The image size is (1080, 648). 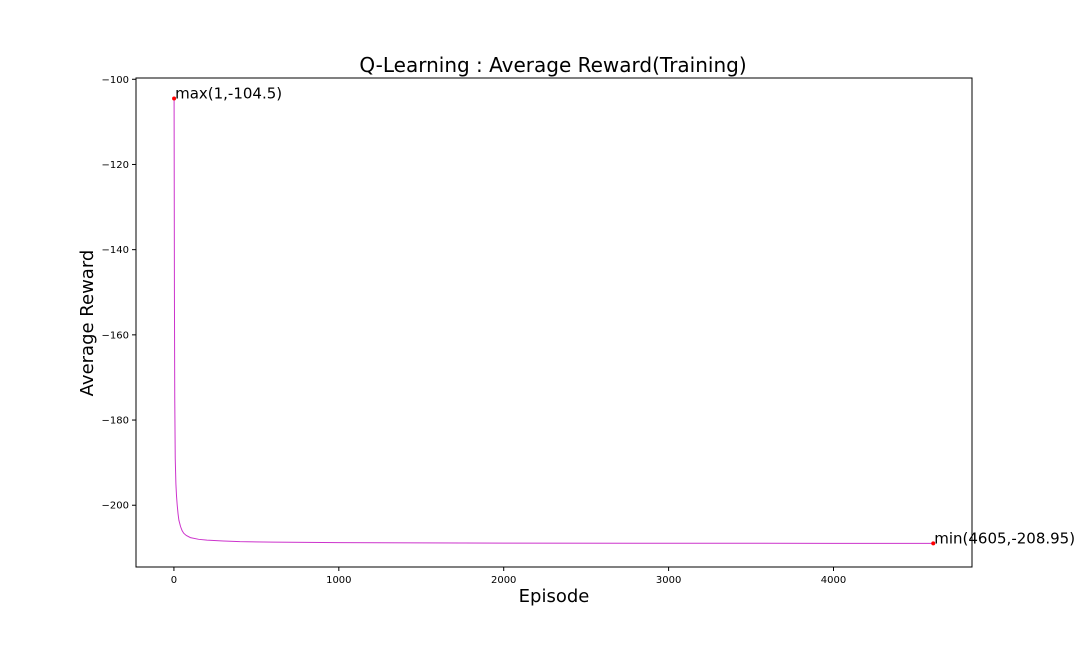 I want to click on x-axis: 0 1000 2000 3000 4000, so click(x=508, y=576).